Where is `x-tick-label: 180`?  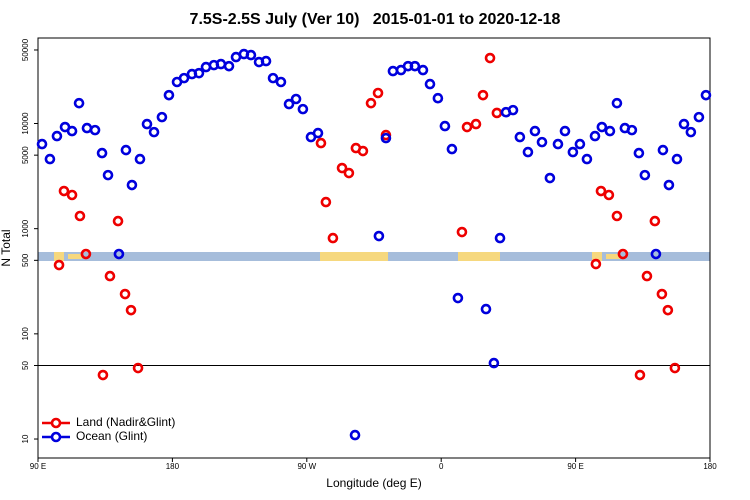
x-tick-label: 180 is located at coordinates (173, 466).